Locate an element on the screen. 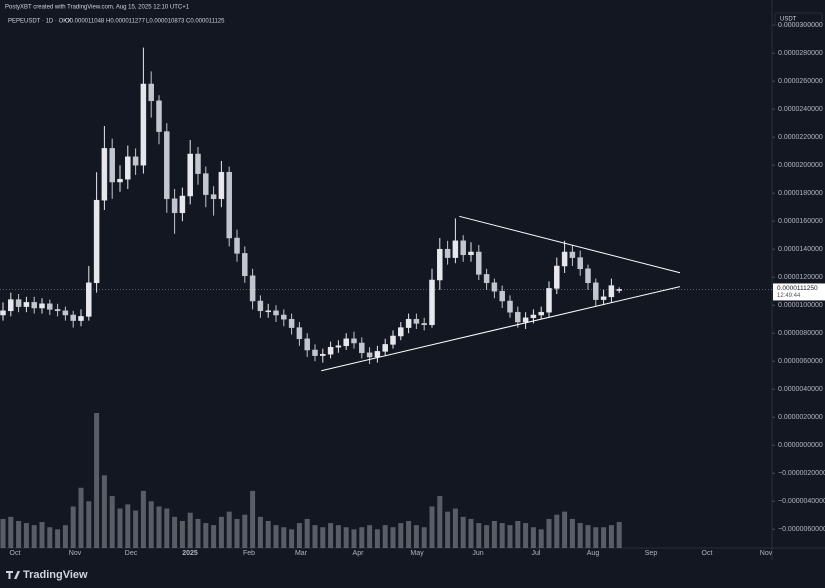 This screenshot has height=588, width=825. legend-high: H0.000011277 is located at coordinates (126, 22).